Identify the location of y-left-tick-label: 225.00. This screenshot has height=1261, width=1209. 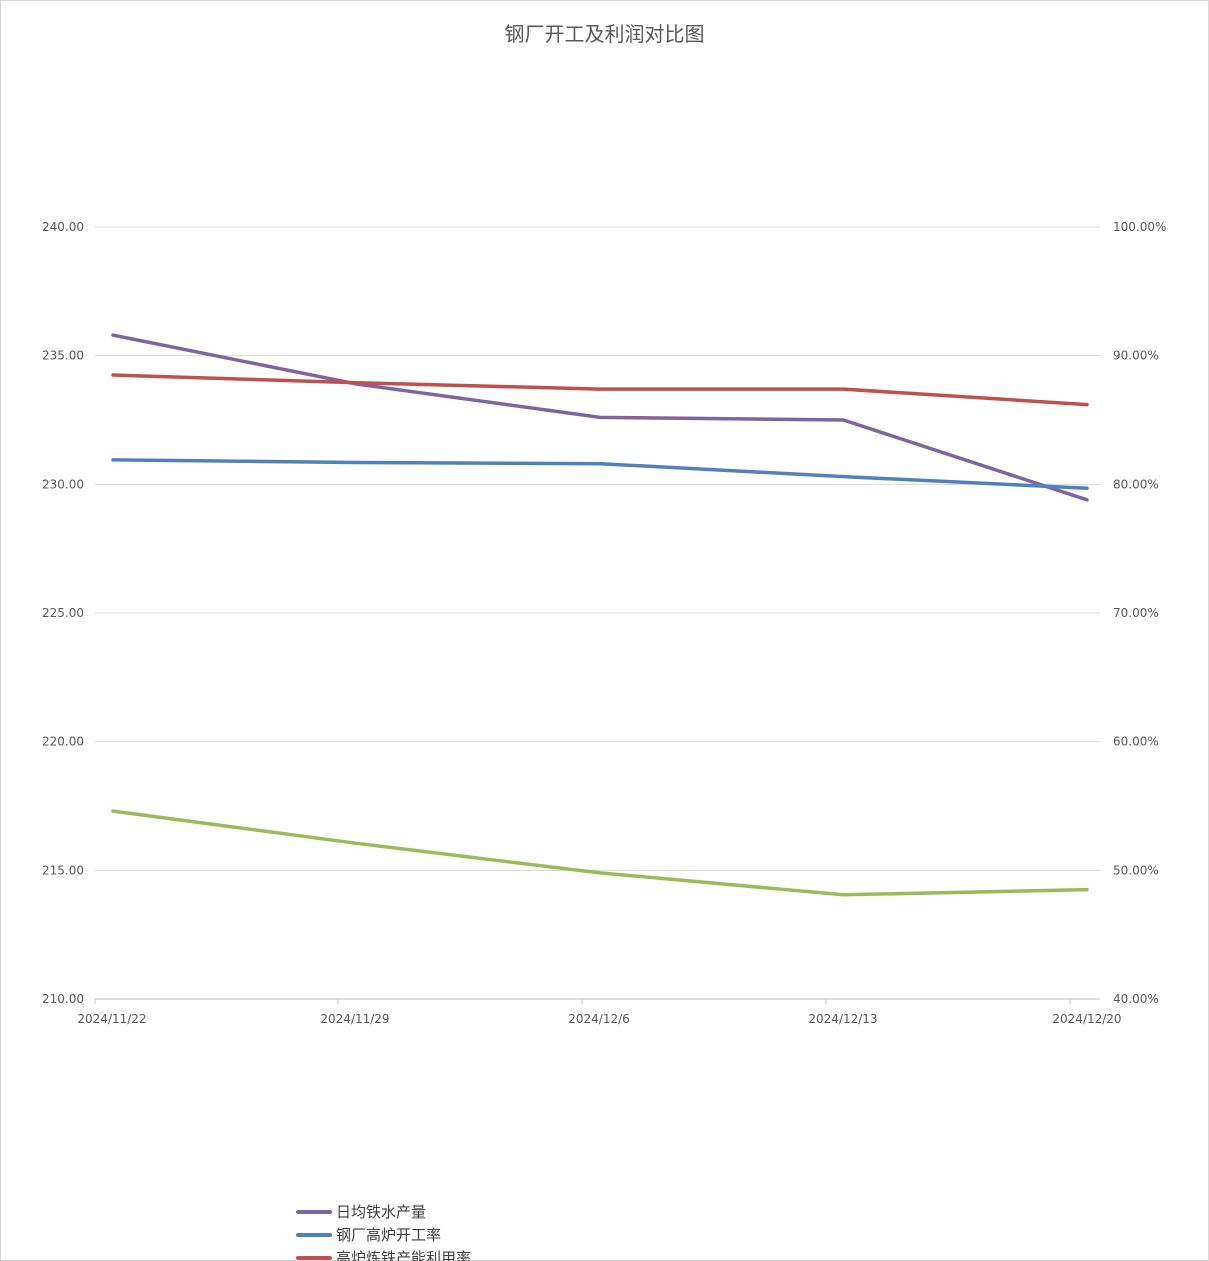
(63, 613).